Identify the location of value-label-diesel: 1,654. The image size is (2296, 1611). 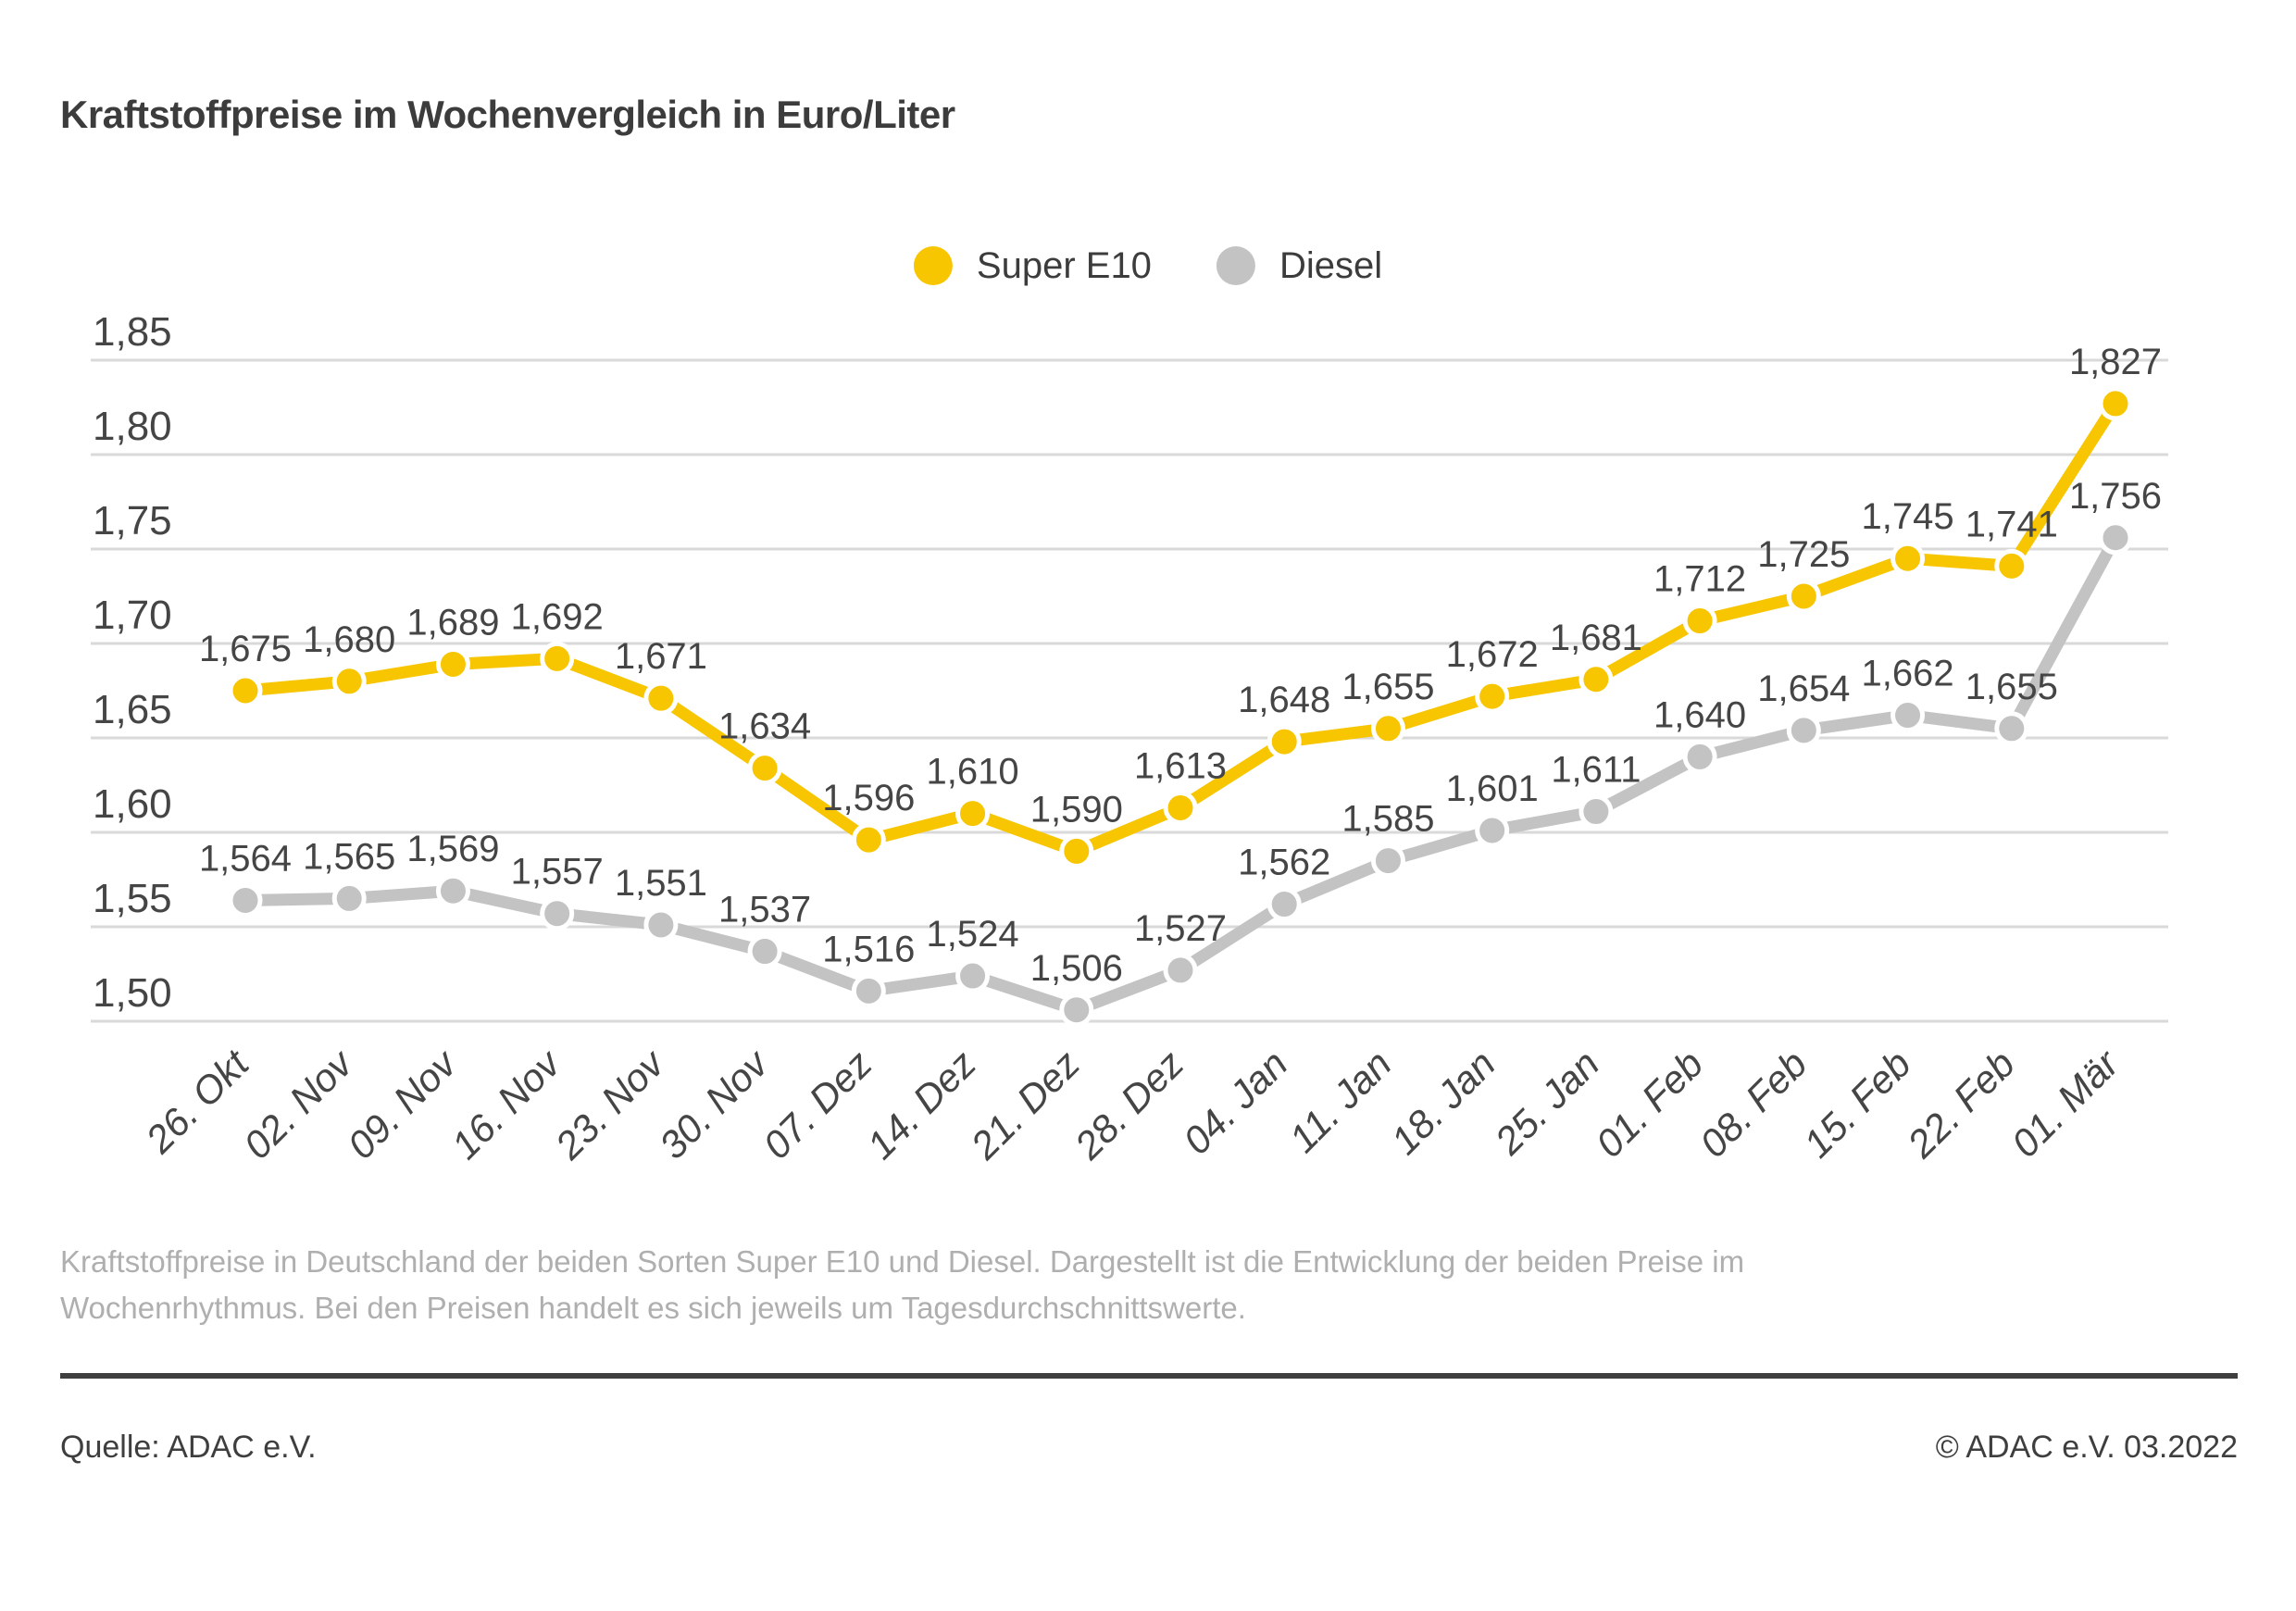
(1803, 688).